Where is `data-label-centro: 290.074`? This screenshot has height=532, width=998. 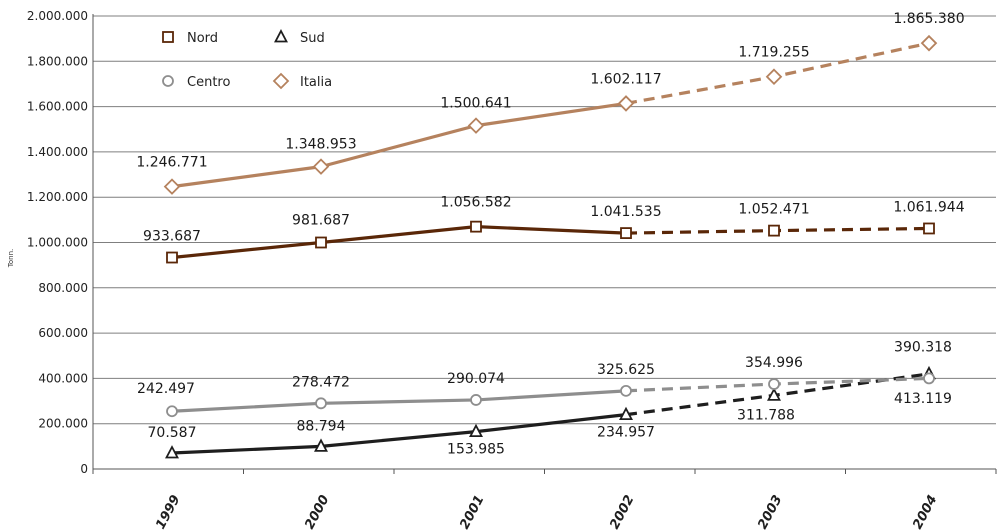
data-label-centro: 290.074 is located at coordinates (476, 379).